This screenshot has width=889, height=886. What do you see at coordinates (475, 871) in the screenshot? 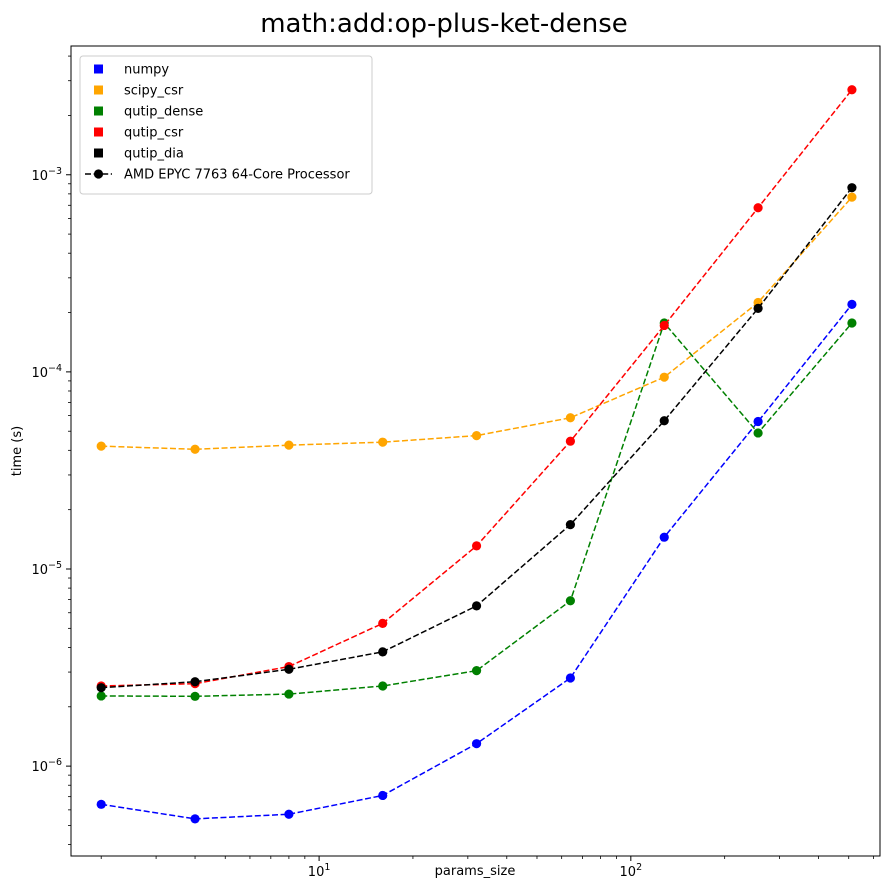
I see `x-axis-label: params_size` at bounding box center [475, 871].